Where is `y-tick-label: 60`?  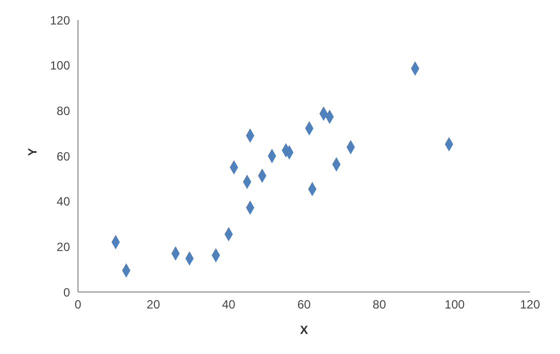
y-tick-label: 60 is located at coordinates (63, 156).